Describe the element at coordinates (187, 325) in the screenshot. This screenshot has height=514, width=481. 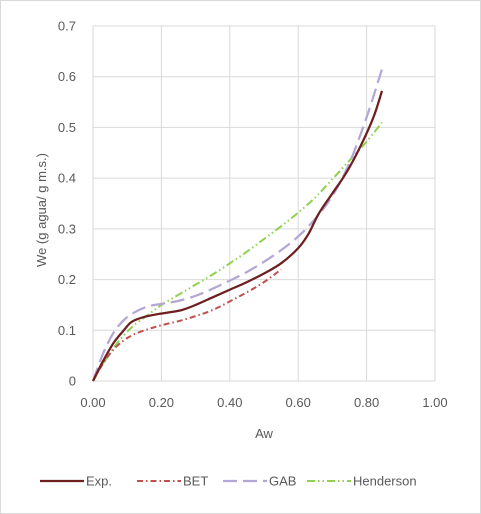
I see `series-line-bet` at that location.